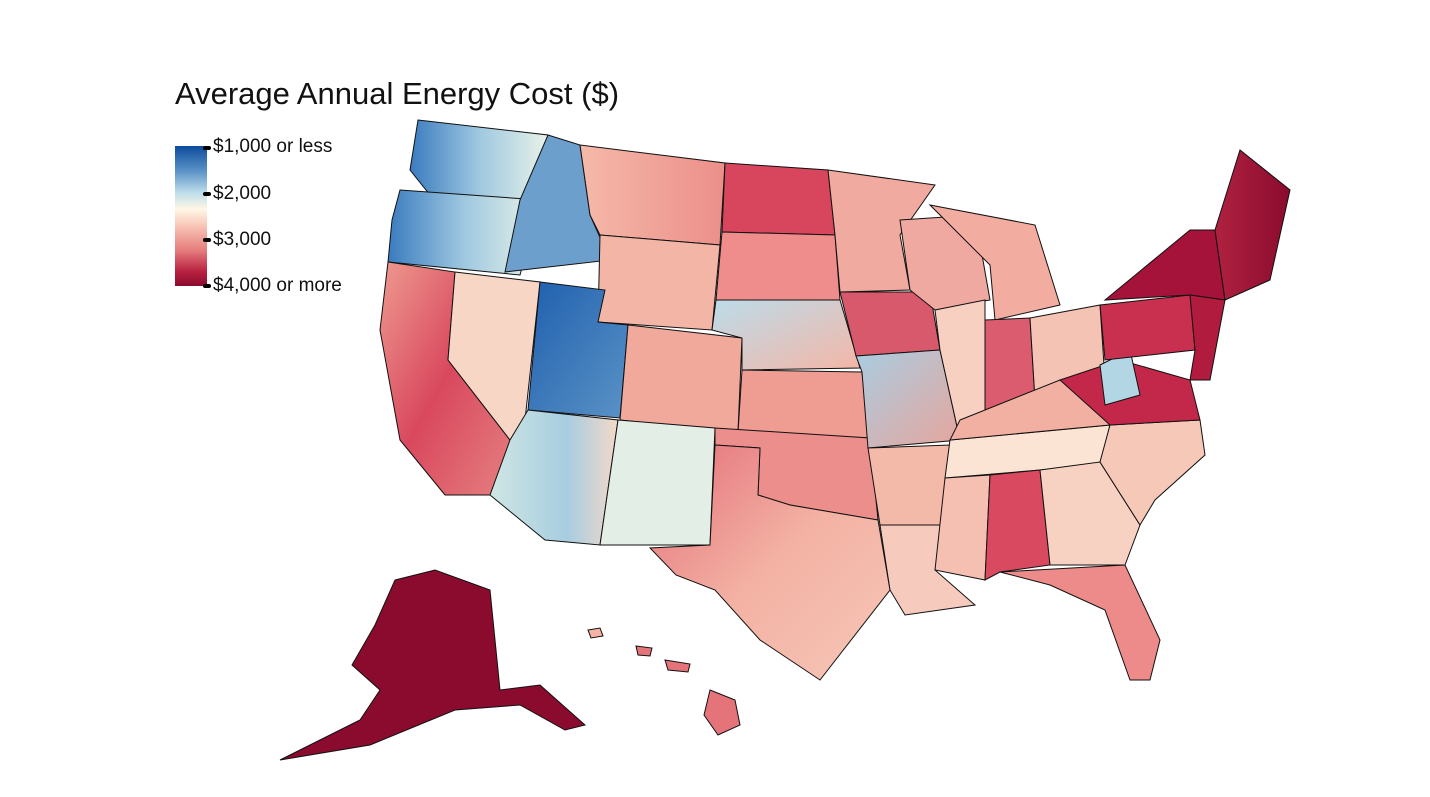  I want to click on region-new-york, so click(1164, 265).